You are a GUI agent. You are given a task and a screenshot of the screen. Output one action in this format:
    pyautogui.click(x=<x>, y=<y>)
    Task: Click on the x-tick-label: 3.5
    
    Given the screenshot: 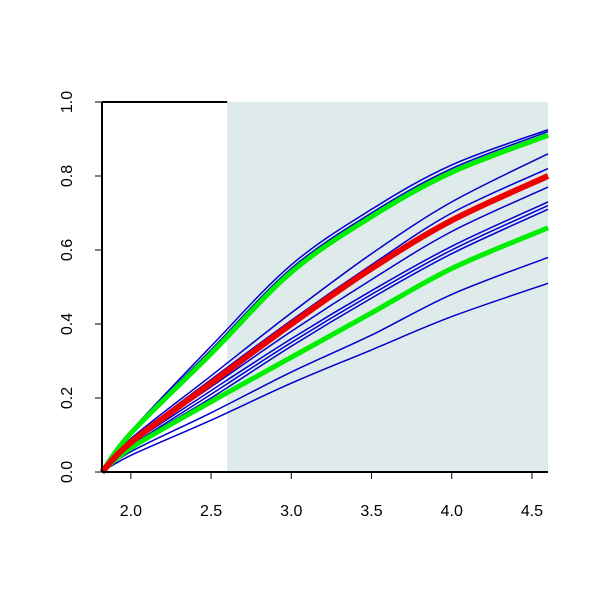 What is the action you would take?
    pyautogui.click(x=371, y=511)
    